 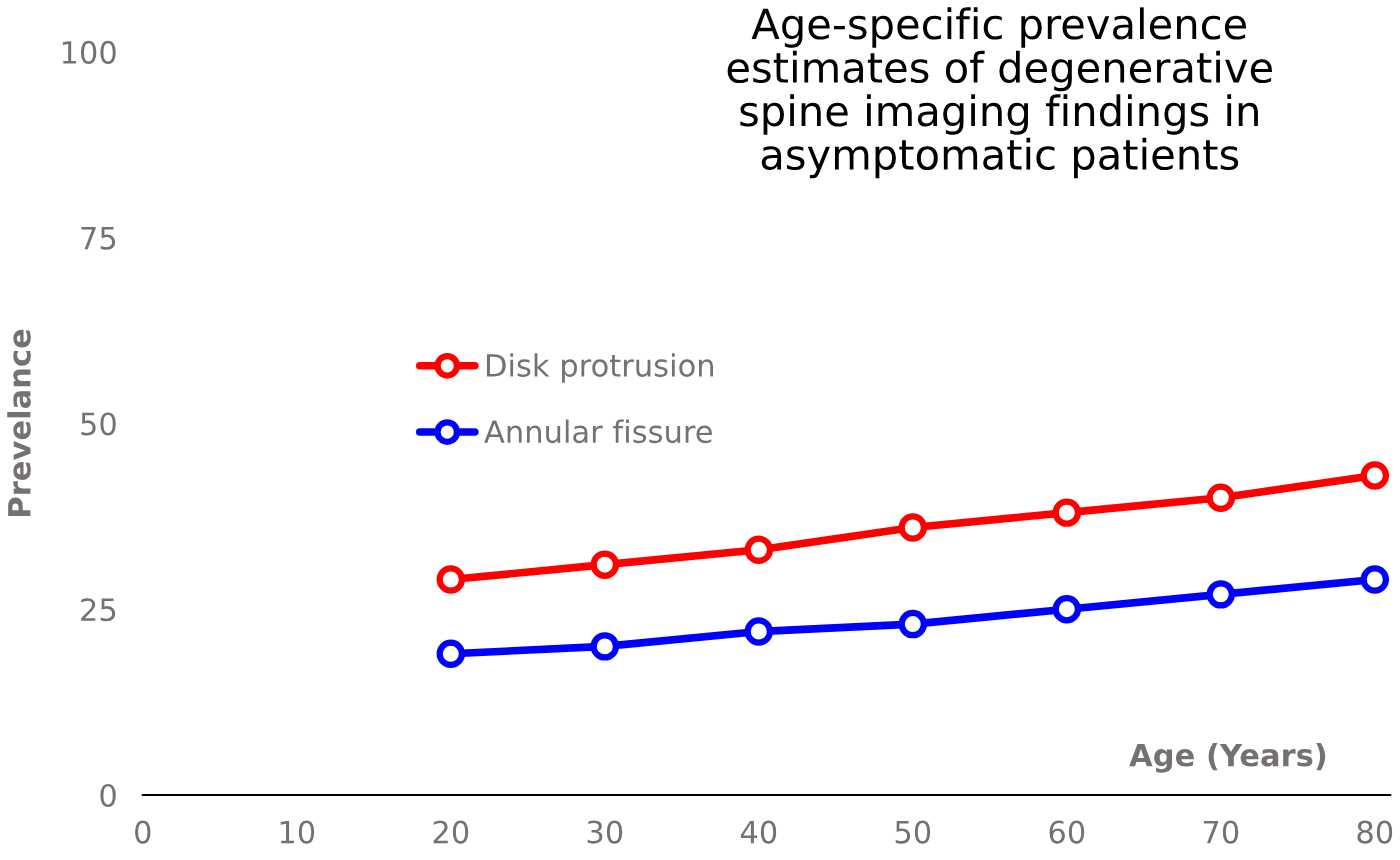 I want to click on y-axis-title: Prevelance, so click(x=19, y=422).